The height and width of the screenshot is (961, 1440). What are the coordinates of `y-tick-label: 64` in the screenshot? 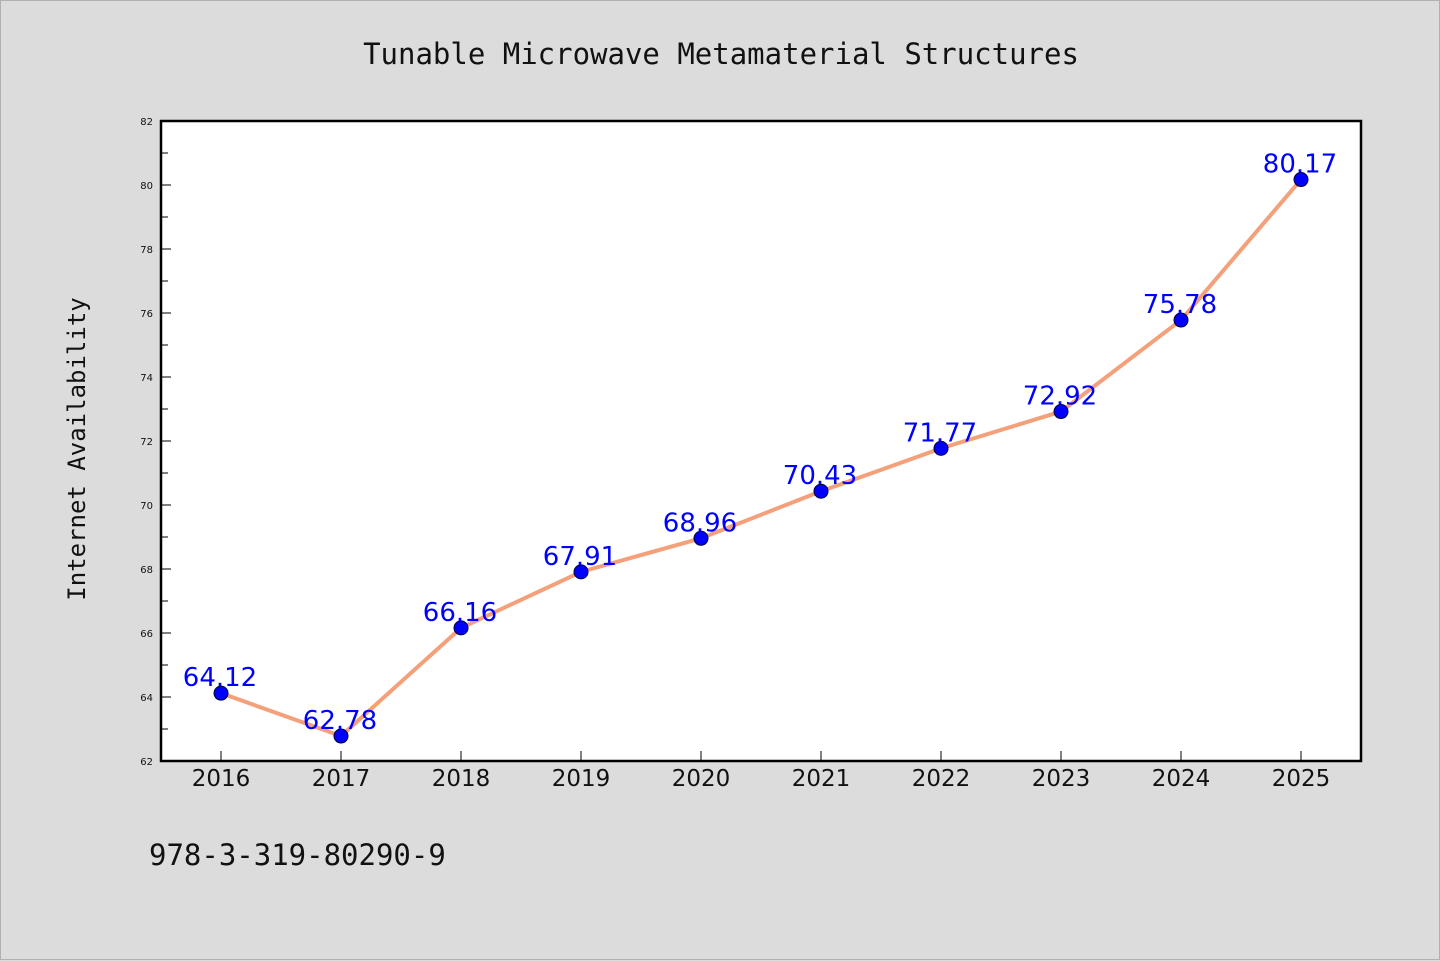 It's located at (146, 698).